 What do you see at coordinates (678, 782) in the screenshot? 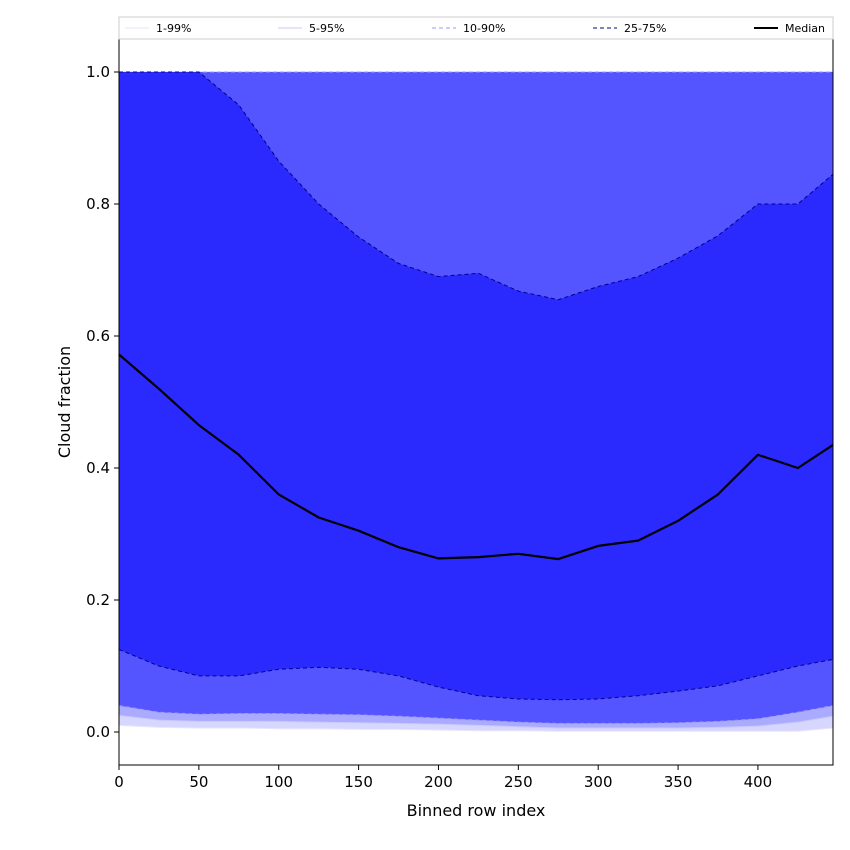
I see `x-tick-label: 350` at bounding box center [678, 782].